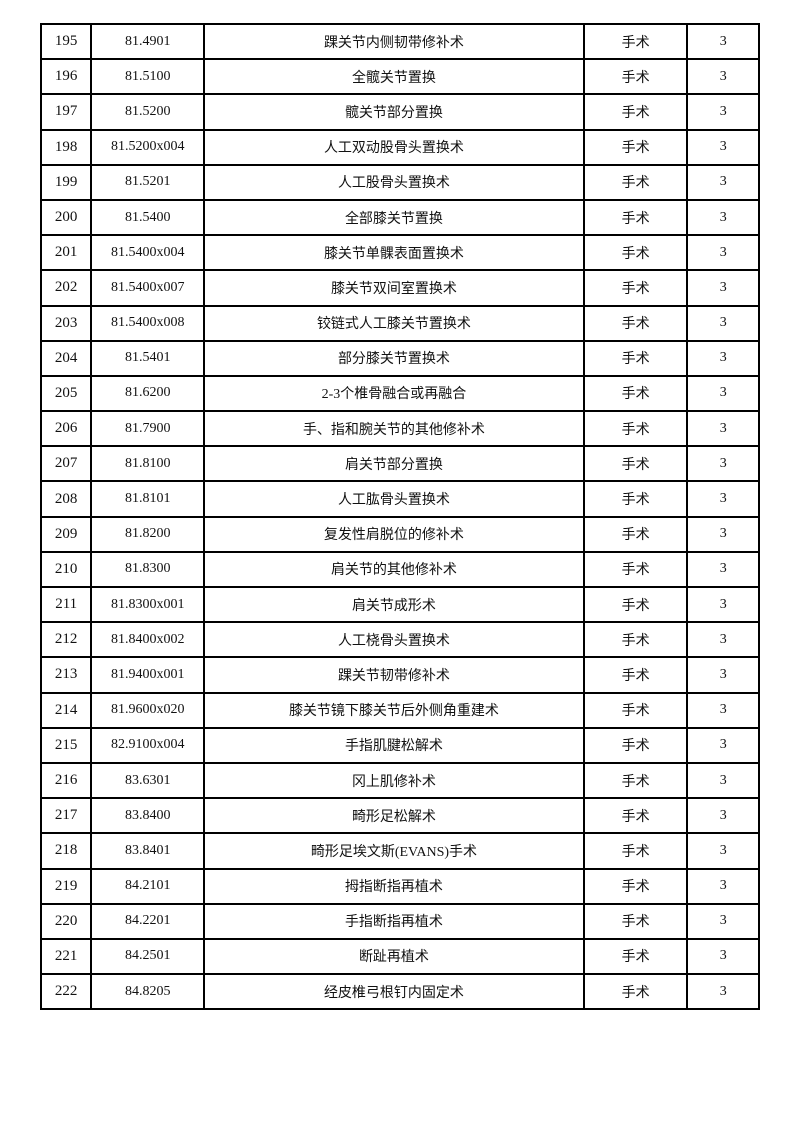  I want to click on row-number-cell: 213, so click(66, 675).